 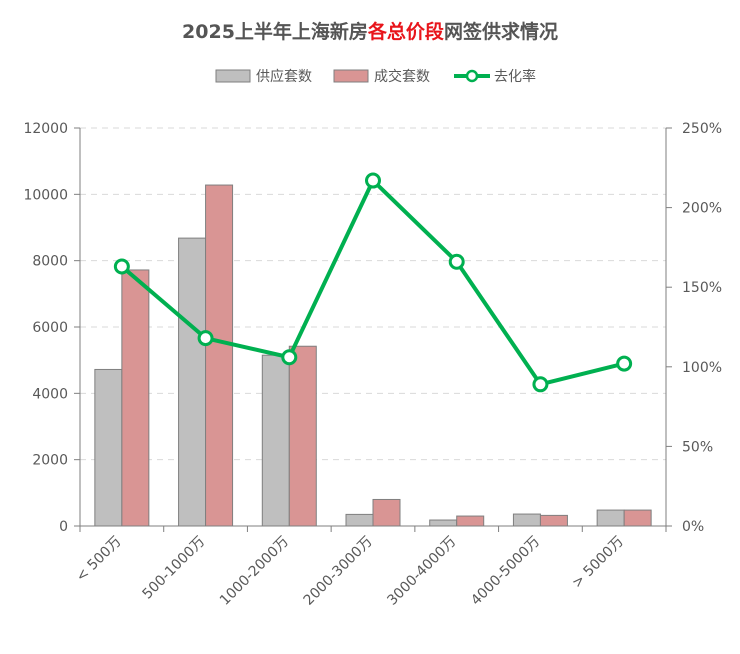 I want to click on chart-title-highlight: 各总价段, so click(x=406, y=31).